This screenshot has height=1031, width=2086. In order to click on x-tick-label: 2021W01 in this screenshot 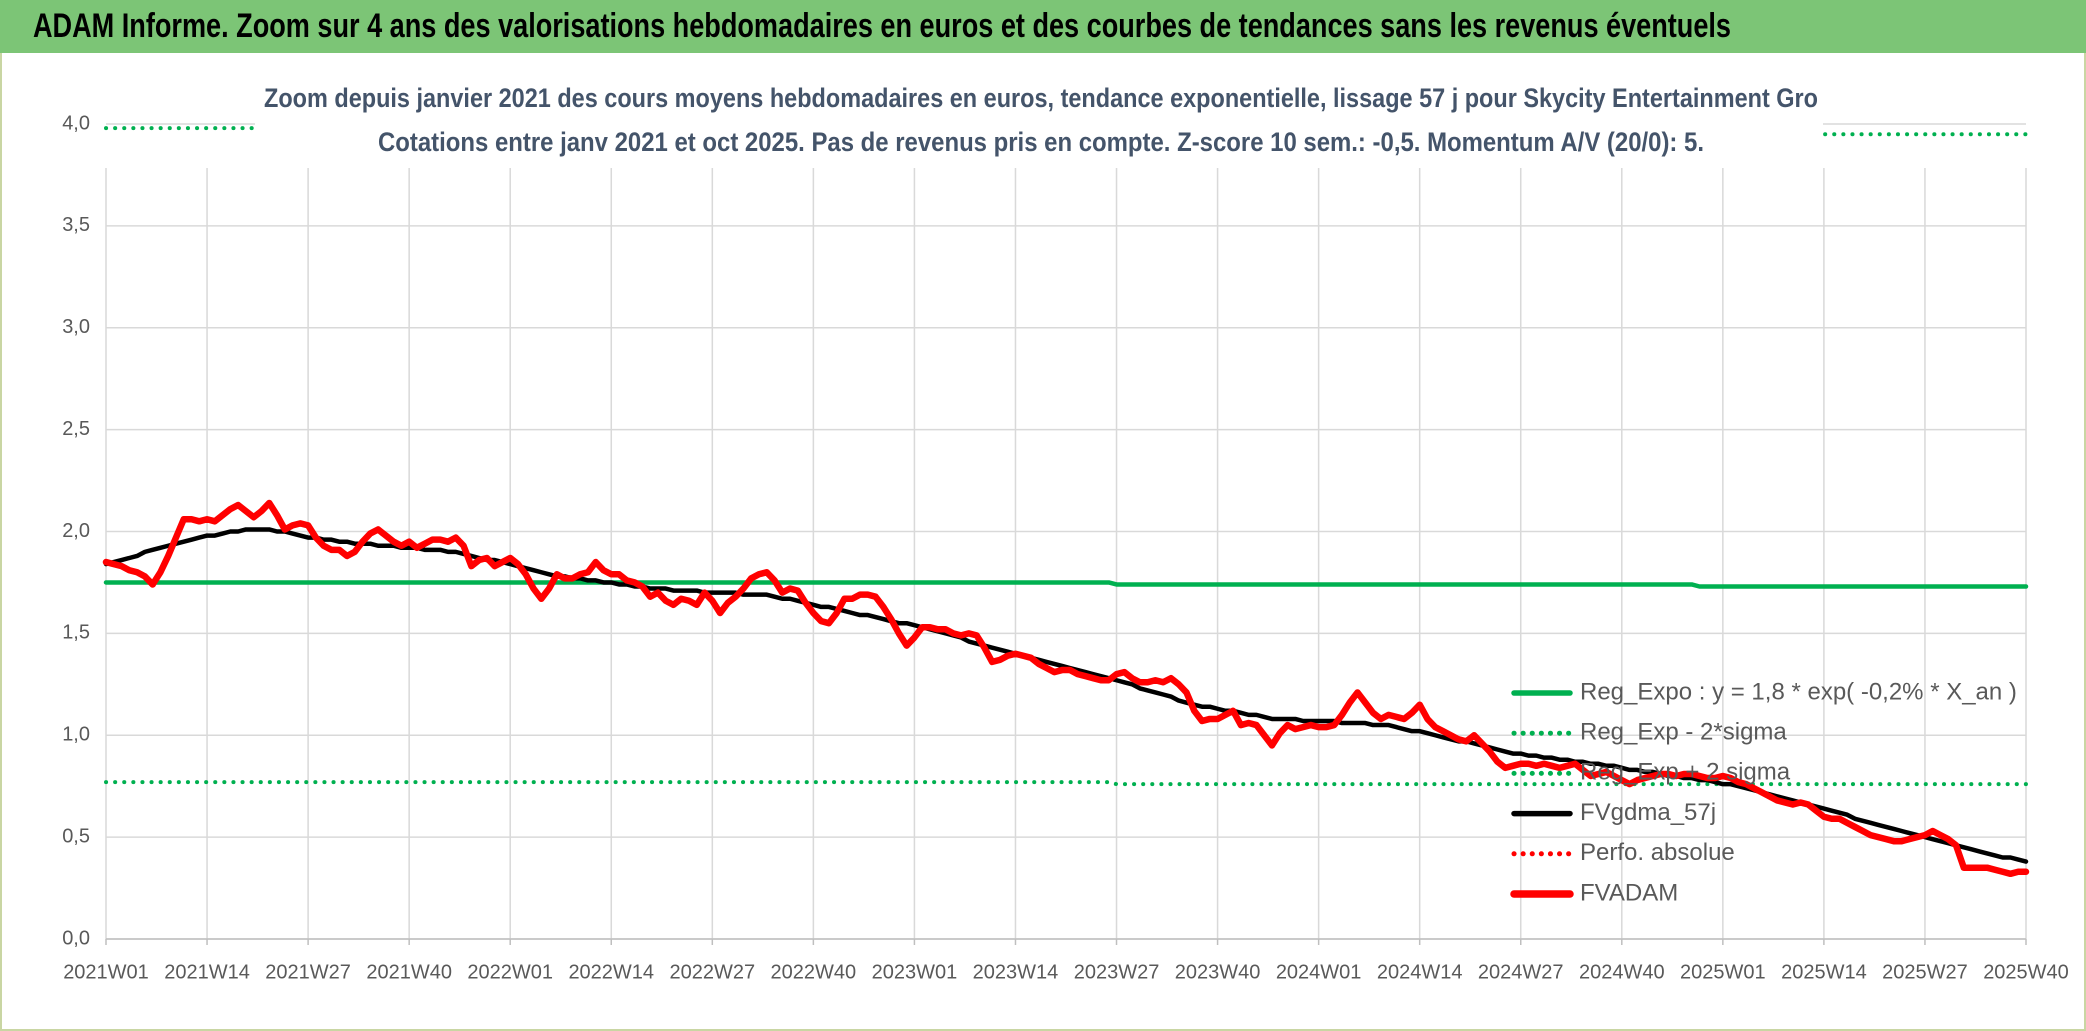, I will do `click(106, 972)`.